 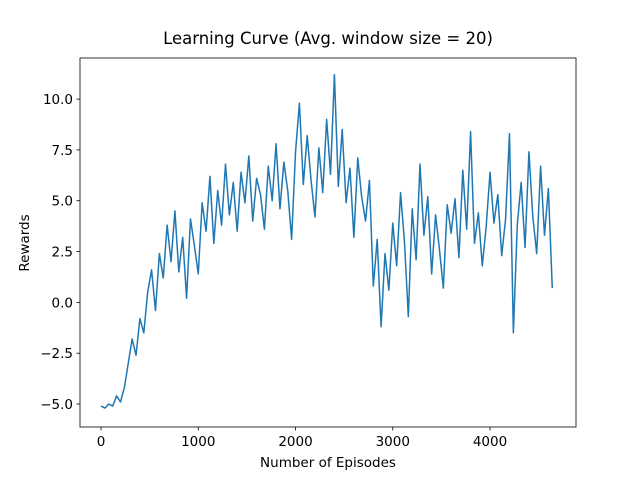 What do you see at coordinates (393, 442) in the screenshot?
I see `x-tick-label: 3000` at bounding box center [393, 442].